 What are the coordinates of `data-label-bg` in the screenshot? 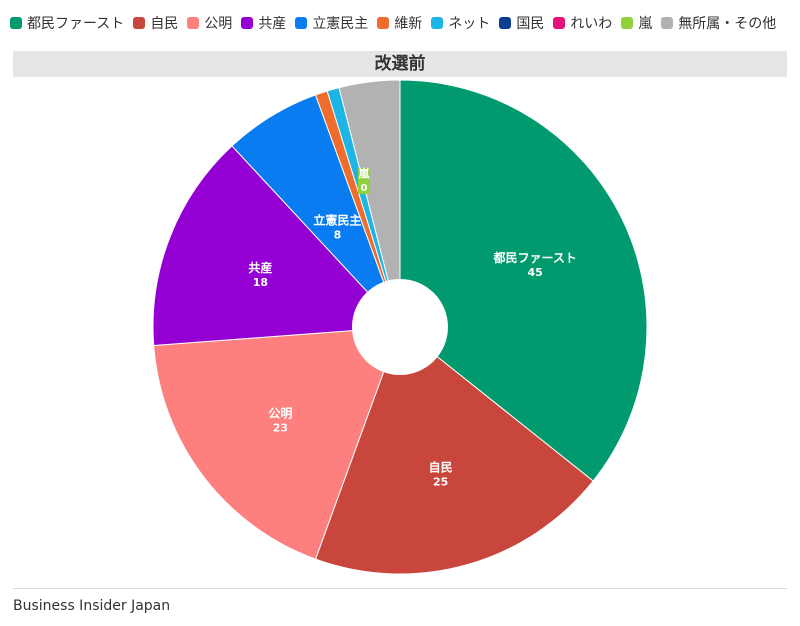 It's located at (364, 181).